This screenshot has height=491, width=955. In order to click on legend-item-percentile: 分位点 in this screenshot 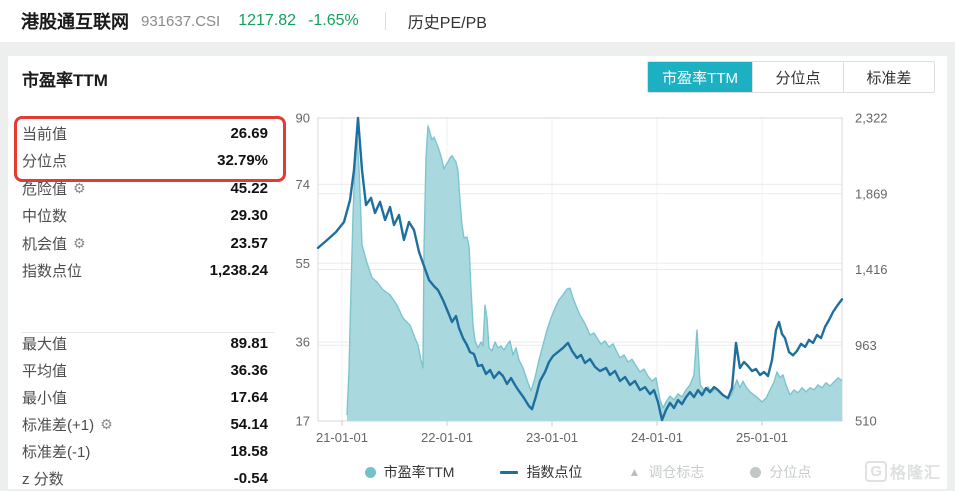, I will do `click(780, 472)`.